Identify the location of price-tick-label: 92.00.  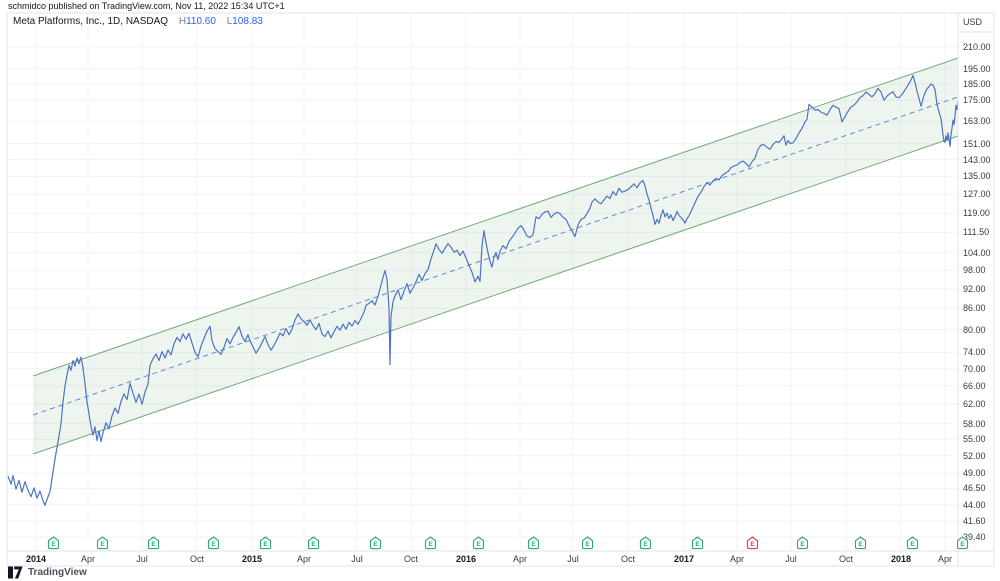
(974, 289).